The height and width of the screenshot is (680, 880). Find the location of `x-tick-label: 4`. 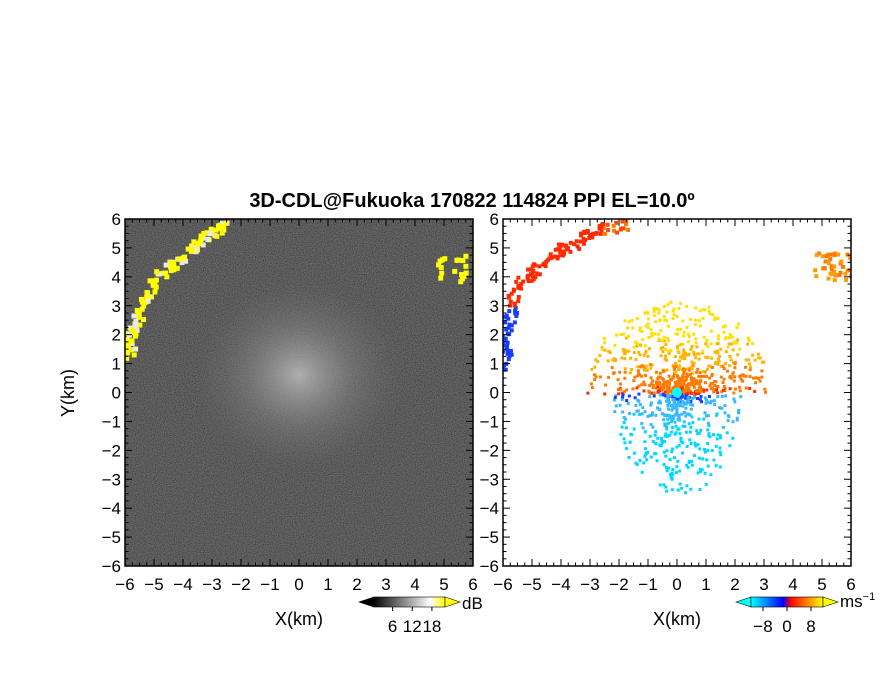

x-tick-label: 4 is located at coordinates (414, 584).